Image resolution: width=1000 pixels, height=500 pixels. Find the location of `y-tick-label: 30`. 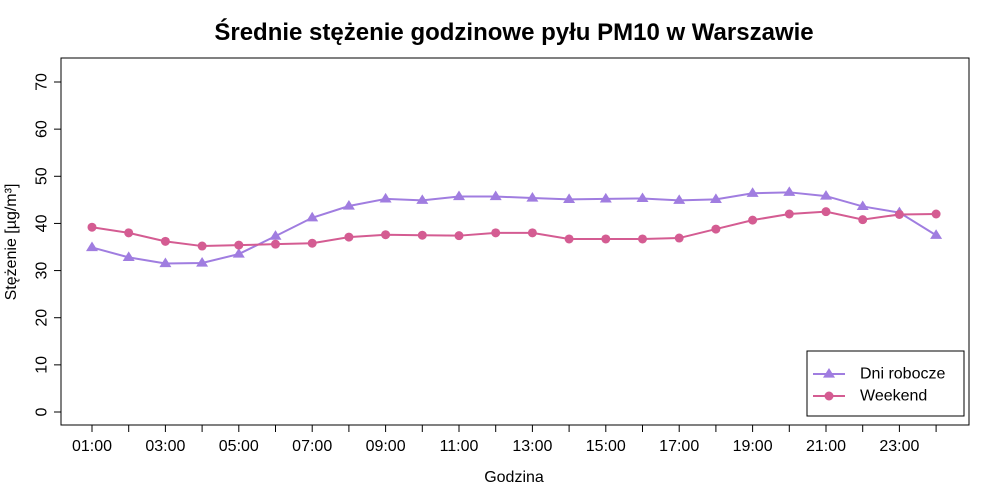

y-tick-label: 30 is located at coordinates (42, 271).